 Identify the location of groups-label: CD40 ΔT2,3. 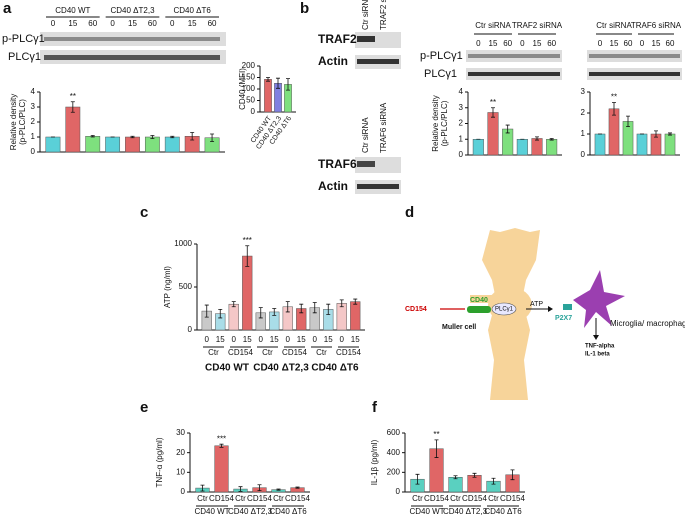
(281, 368).